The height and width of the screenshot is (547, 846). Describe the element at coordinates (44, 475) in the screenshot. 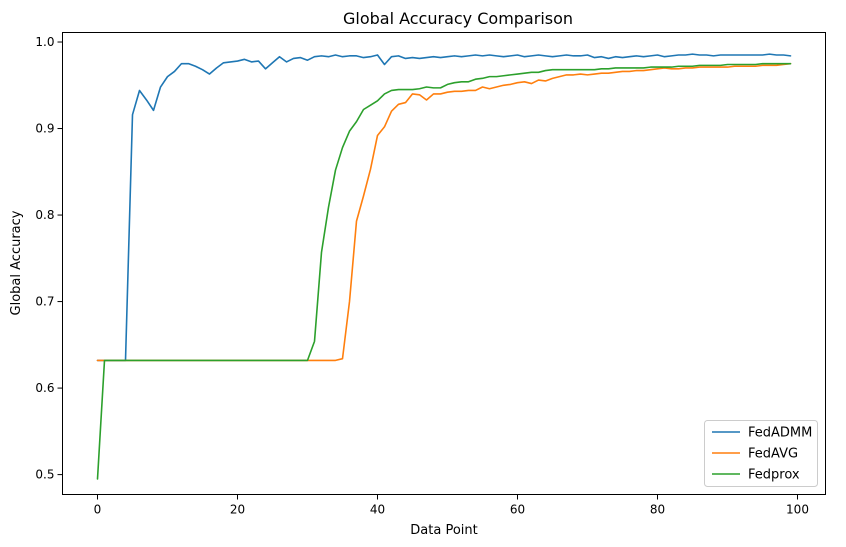

I see `y-tick-label: 0.5` at that location.